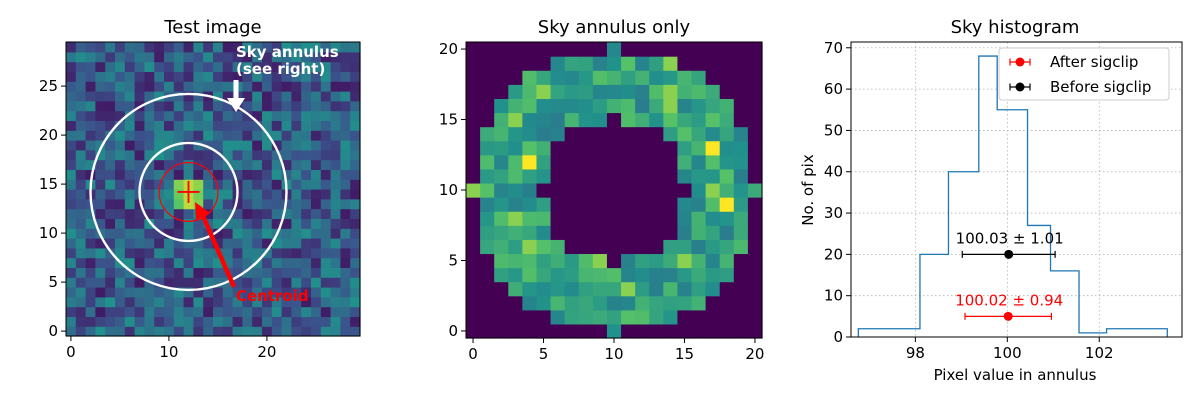 Image resolution: width=1200 pixels, height=400 pixels. Describe the element at coordinates (473, 354) in the screenshot. I see `sky-annulus-xtick-label: 0` at that location.